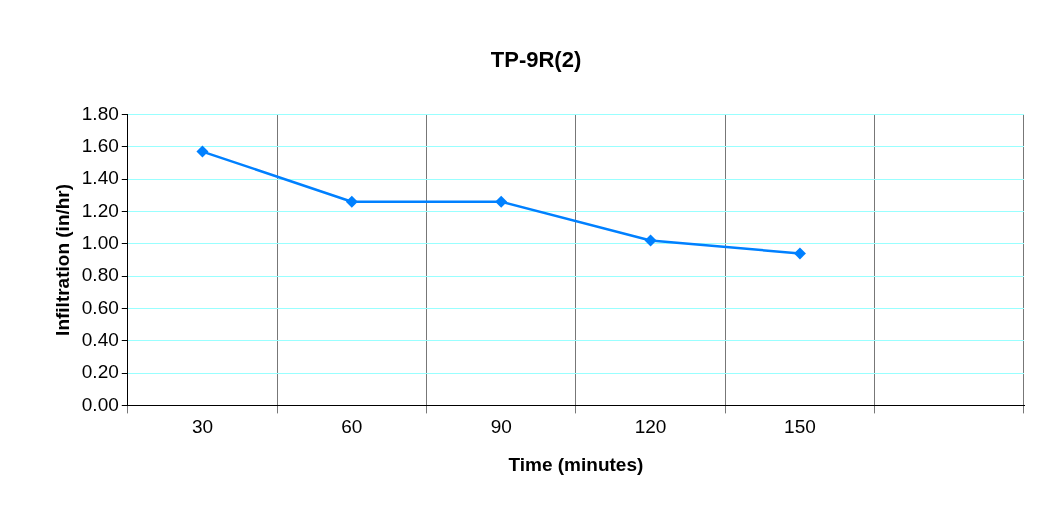  Describe the element at coordinates (100, 339) in the screenshot. I see `y-tick-label: 0.40` at that location.